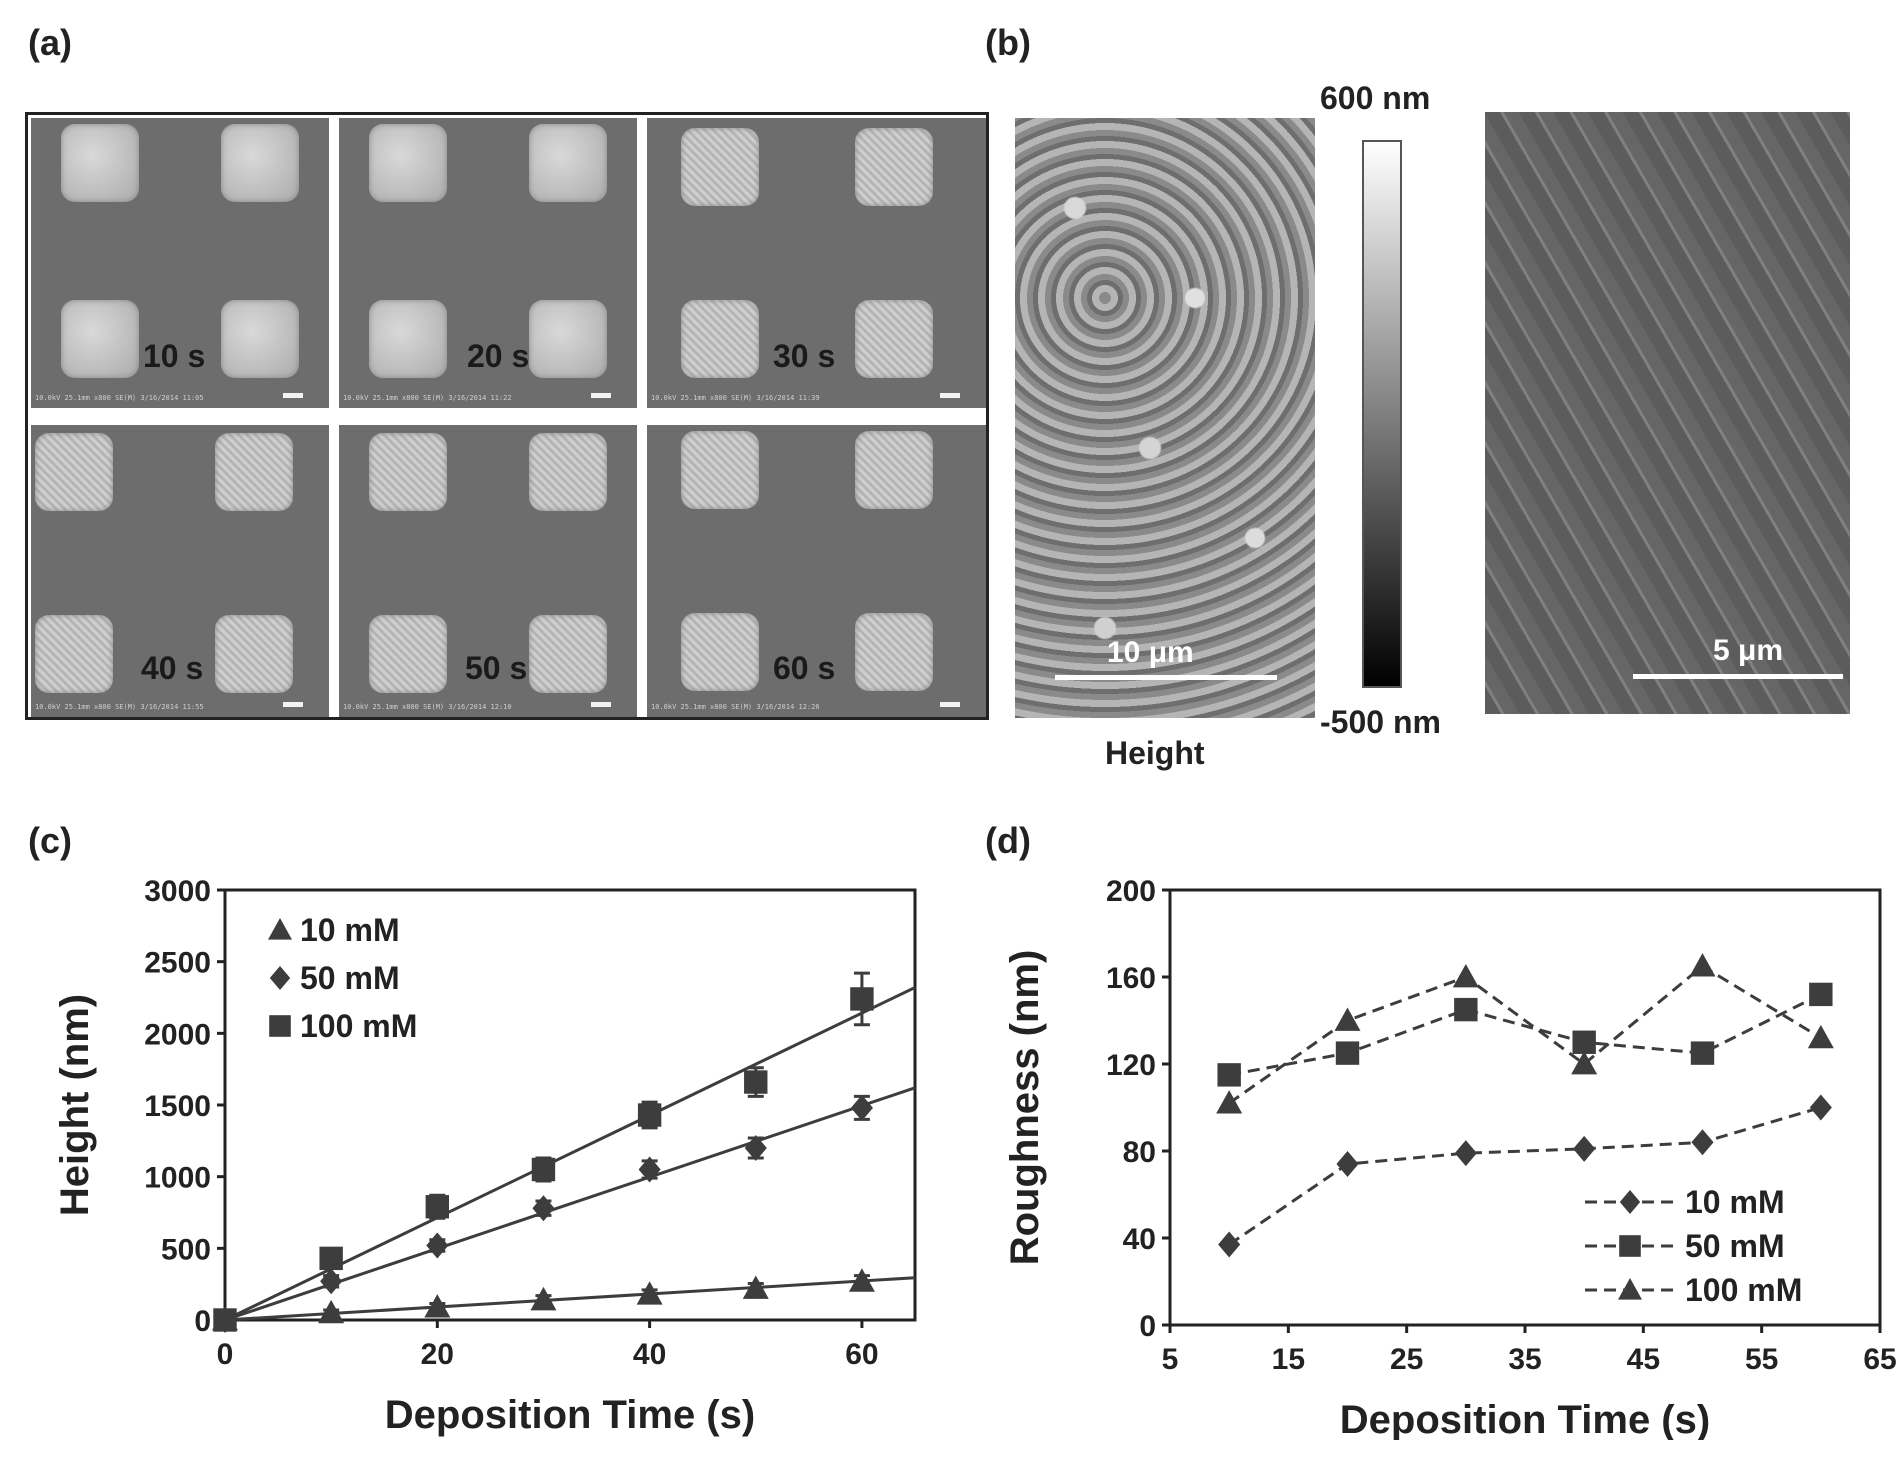 The width and height of the screenshot is (1901, 1481). Describe the element at coordinates (437, 1354) in the screenshot. I see `x-tick-label: 20` at that location.